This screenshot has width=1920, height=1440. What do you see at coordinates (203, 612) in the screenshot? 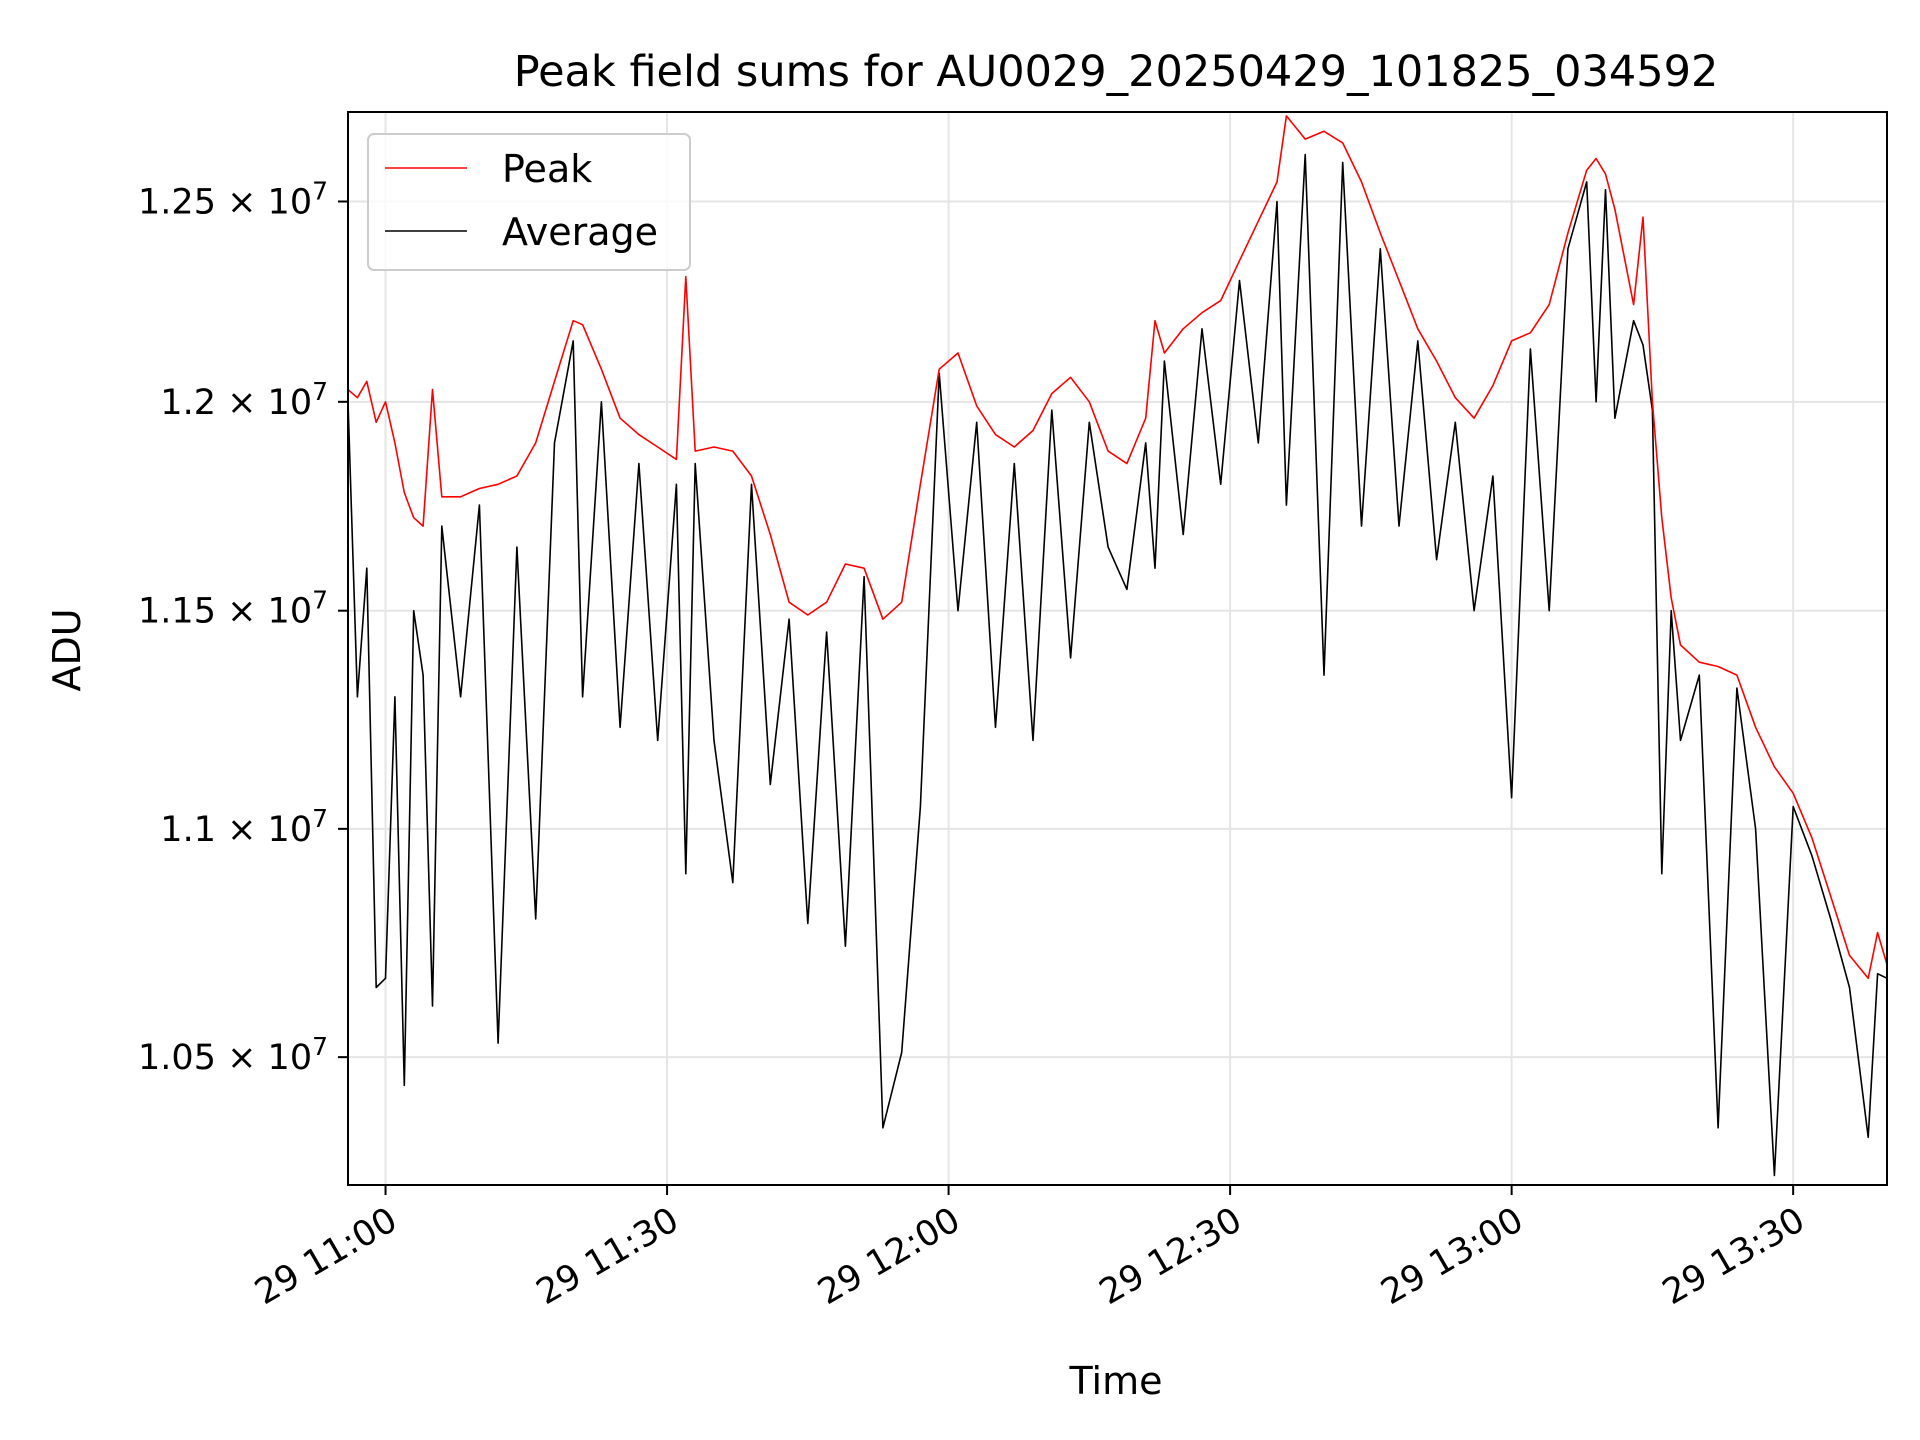
I see `y-tick-mantissa: 1.15 ×` at bounding box center [203, 612].